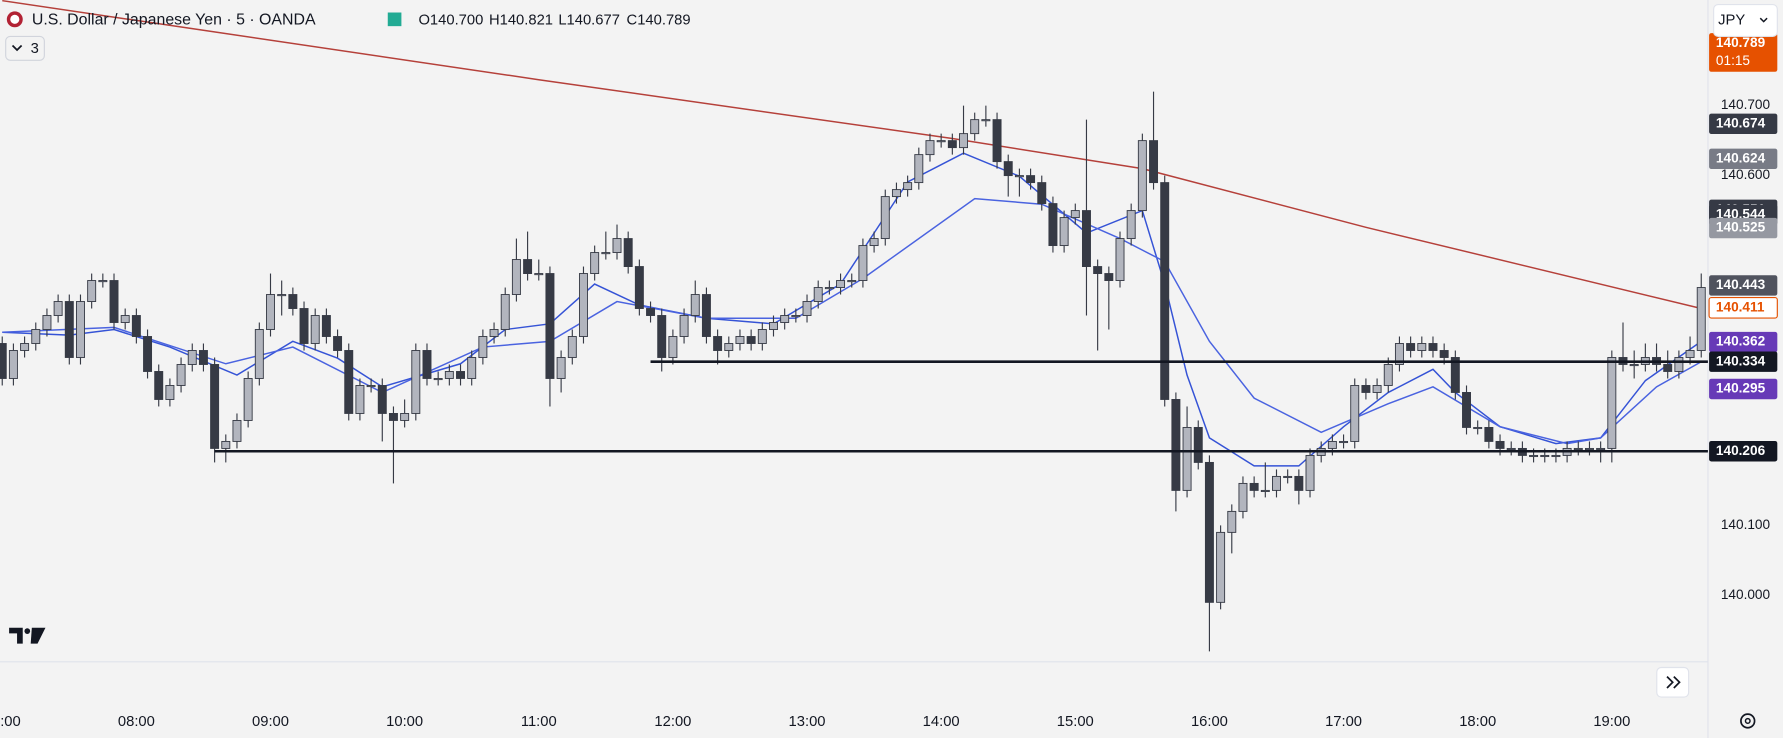  Describe the element at coordinates (1741, 42) in the screenshot. I see `price-badge-label: 140.789` at that location.